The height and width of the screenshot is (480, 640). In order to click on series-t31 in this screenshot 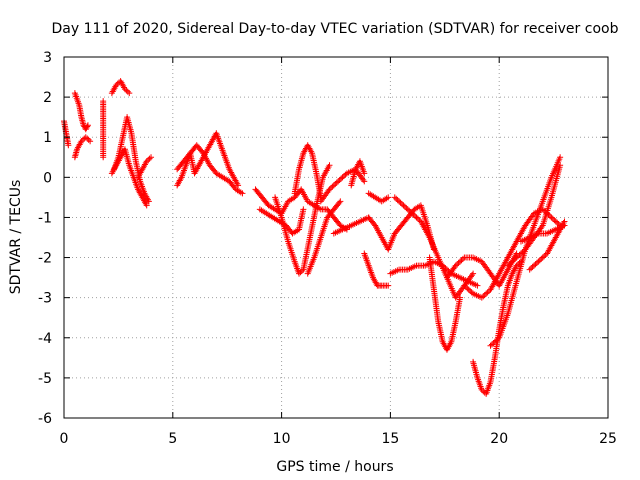, I will do `click(542, 233)`.